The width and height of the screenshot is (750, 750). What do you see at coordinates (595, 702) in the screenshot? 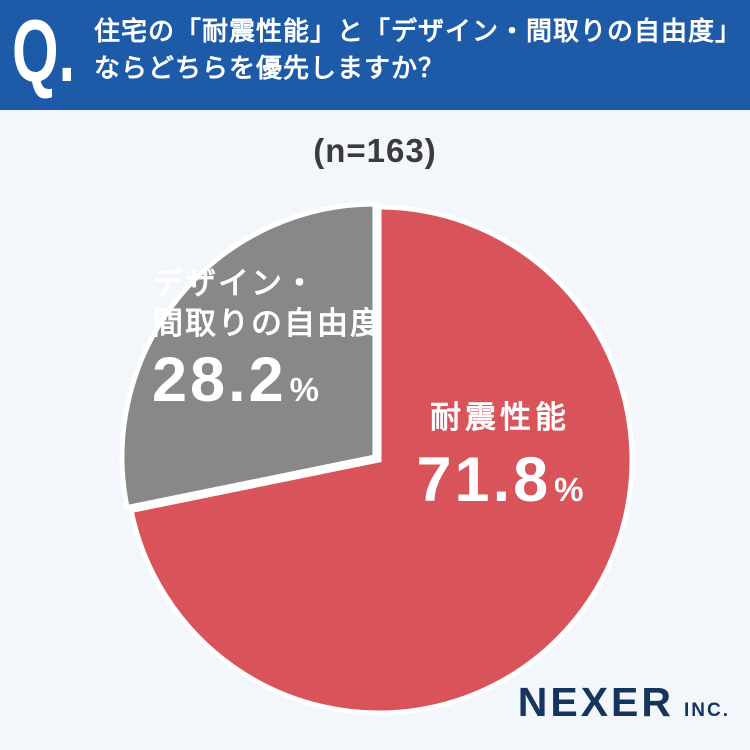
I see `brand-name: NEXER` at bounding box center [595, 702].